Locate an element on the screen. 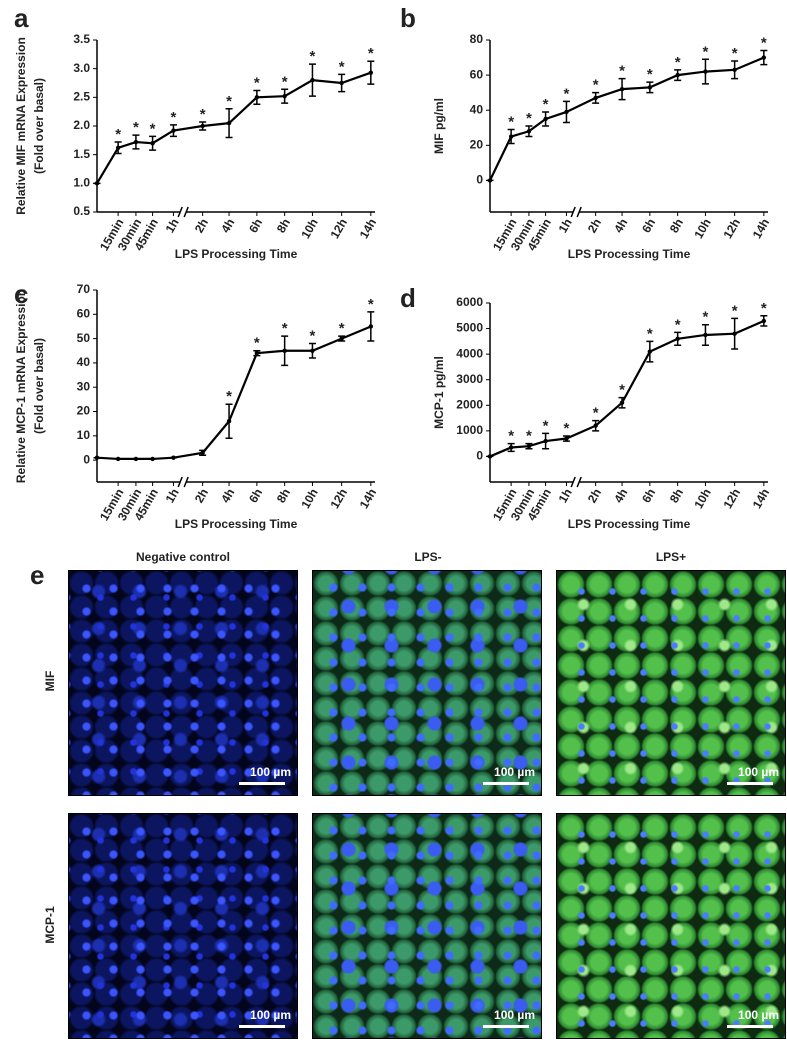  panel-label: a is located at coordinates (21, 18).